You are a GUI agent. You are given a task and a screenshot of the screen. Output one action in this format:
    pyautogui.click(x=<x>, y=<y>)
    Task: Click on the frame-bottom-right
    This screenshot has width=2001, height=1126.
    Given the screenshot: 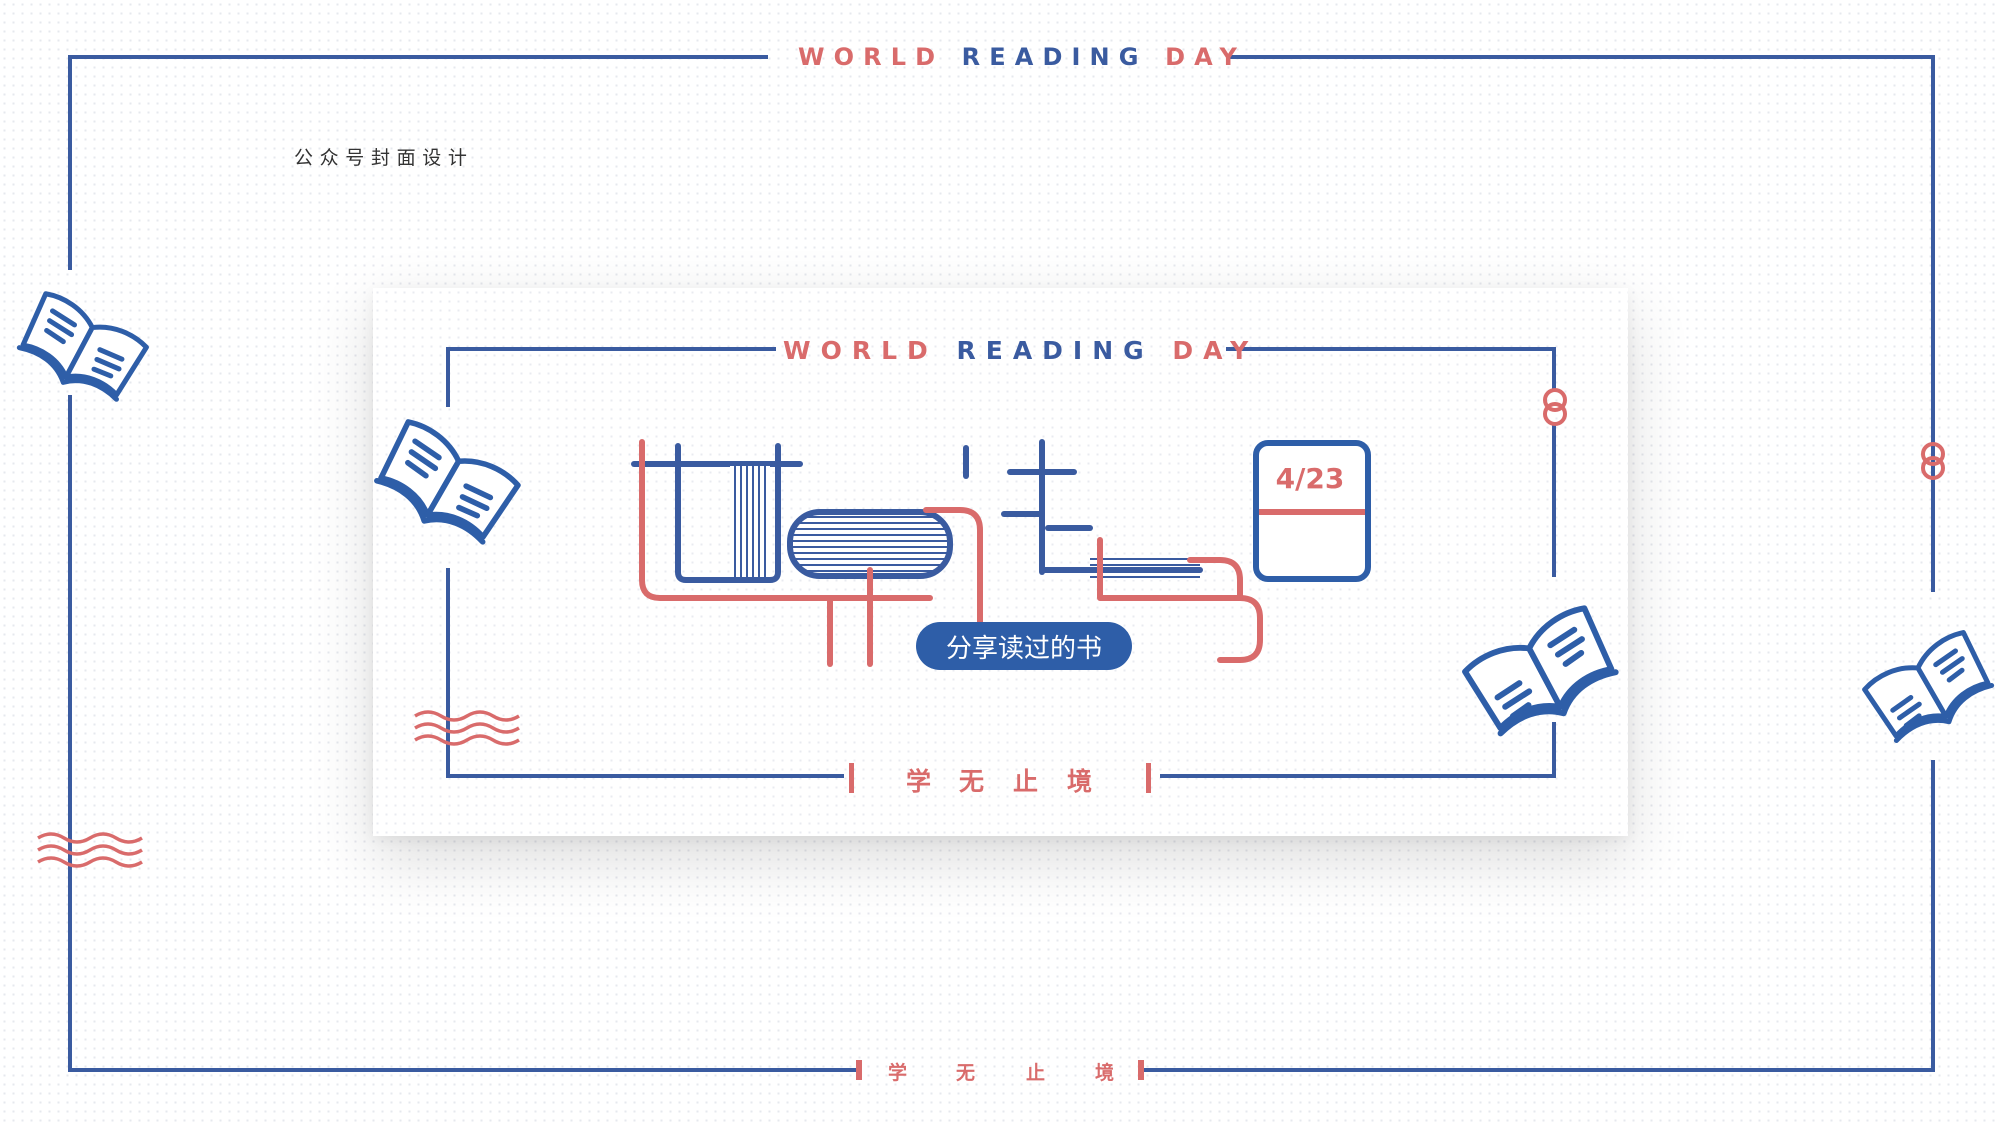 What is the action you would take?
    pyautogui.click(x=1538, y=1070)
    